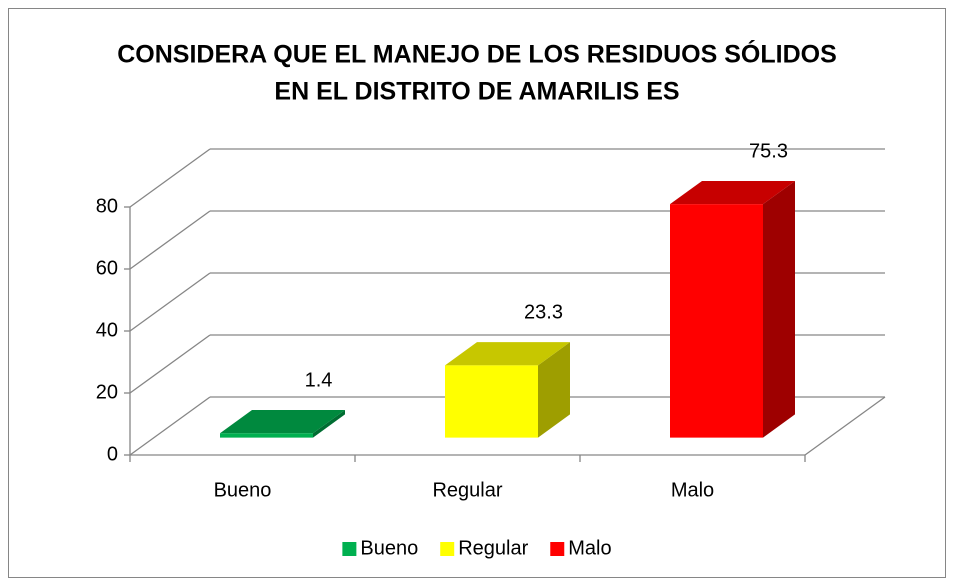 Image resolution: width=954 pixels, height=586 pixels. I want to click on legend-label: Regular, so click(493, 548).